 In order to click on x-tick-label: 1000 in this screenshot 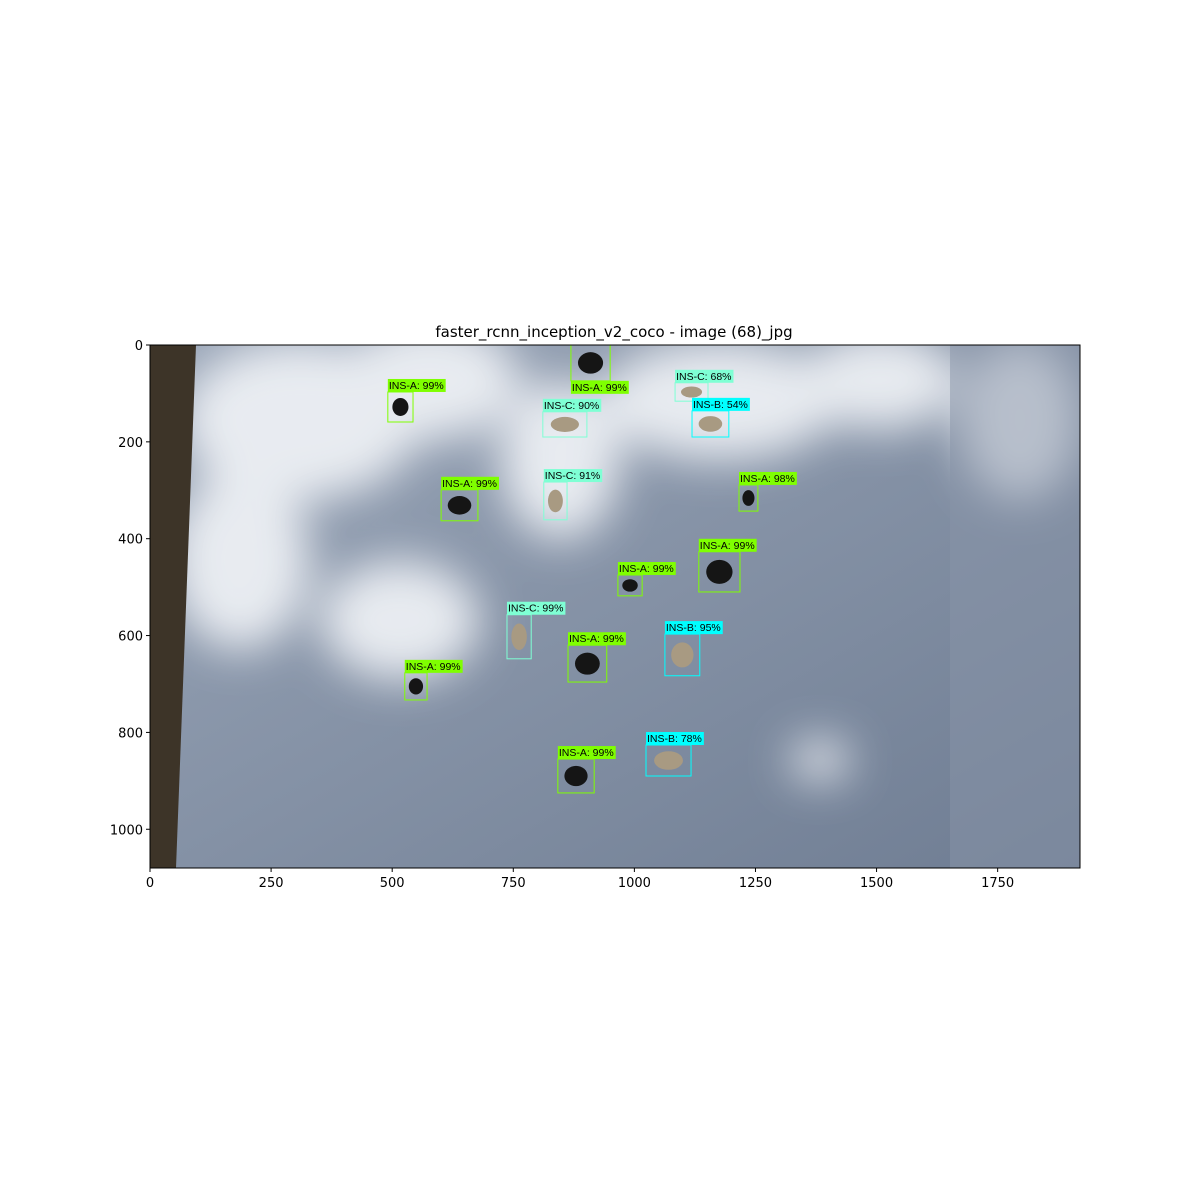, I will do `click(634, 883)`.